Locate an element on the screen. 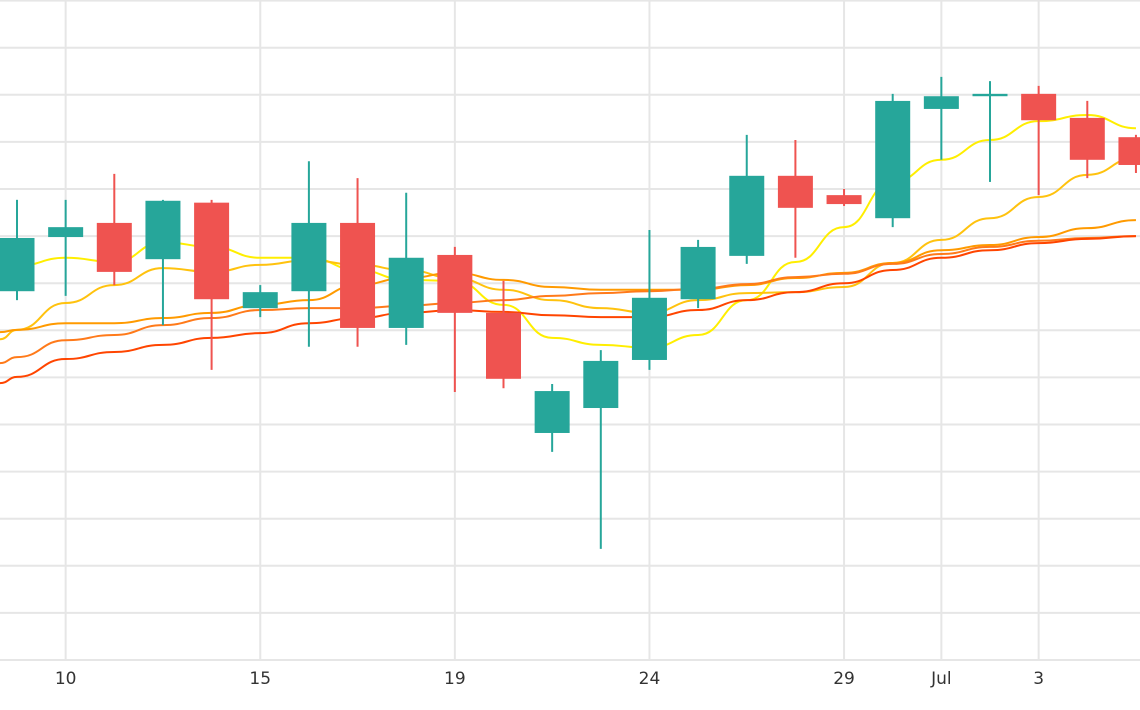 The image size is (1140, 710). x-tick-label: 29 is located at coordinates (844, 679).